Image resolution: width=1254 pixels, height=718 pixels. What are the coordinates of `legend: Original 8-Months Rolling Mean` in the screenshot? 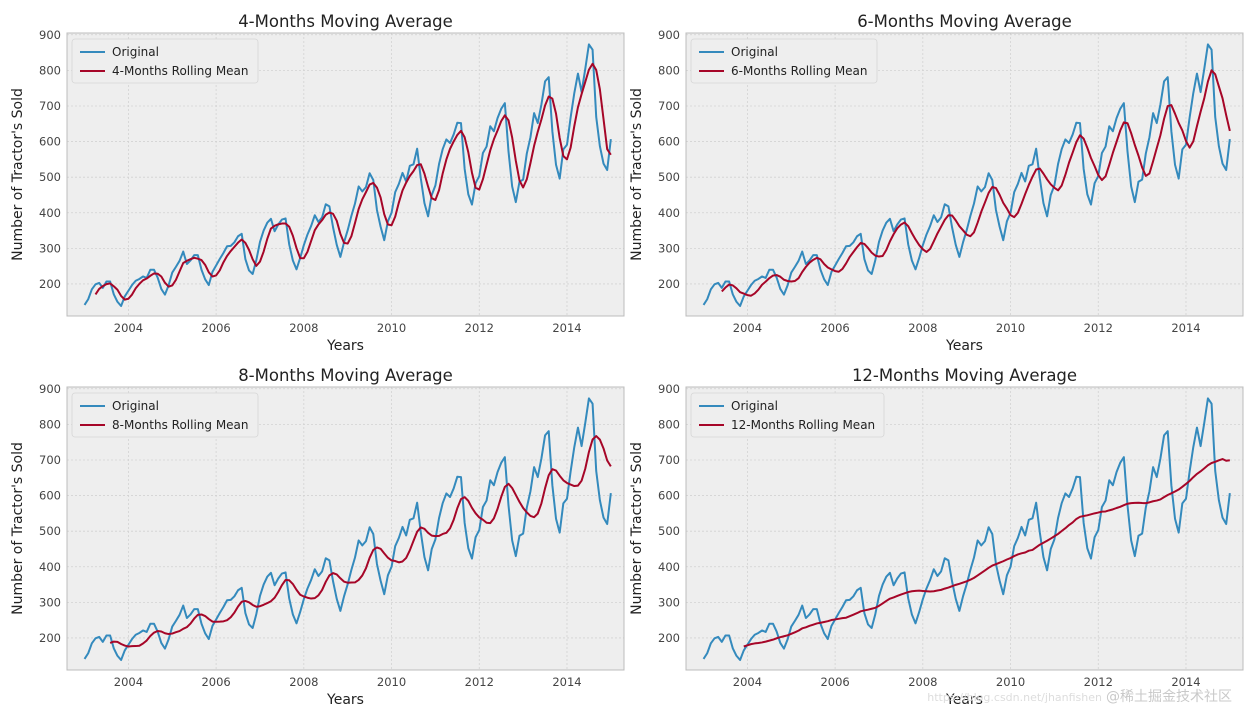 It's located at (165, 415).